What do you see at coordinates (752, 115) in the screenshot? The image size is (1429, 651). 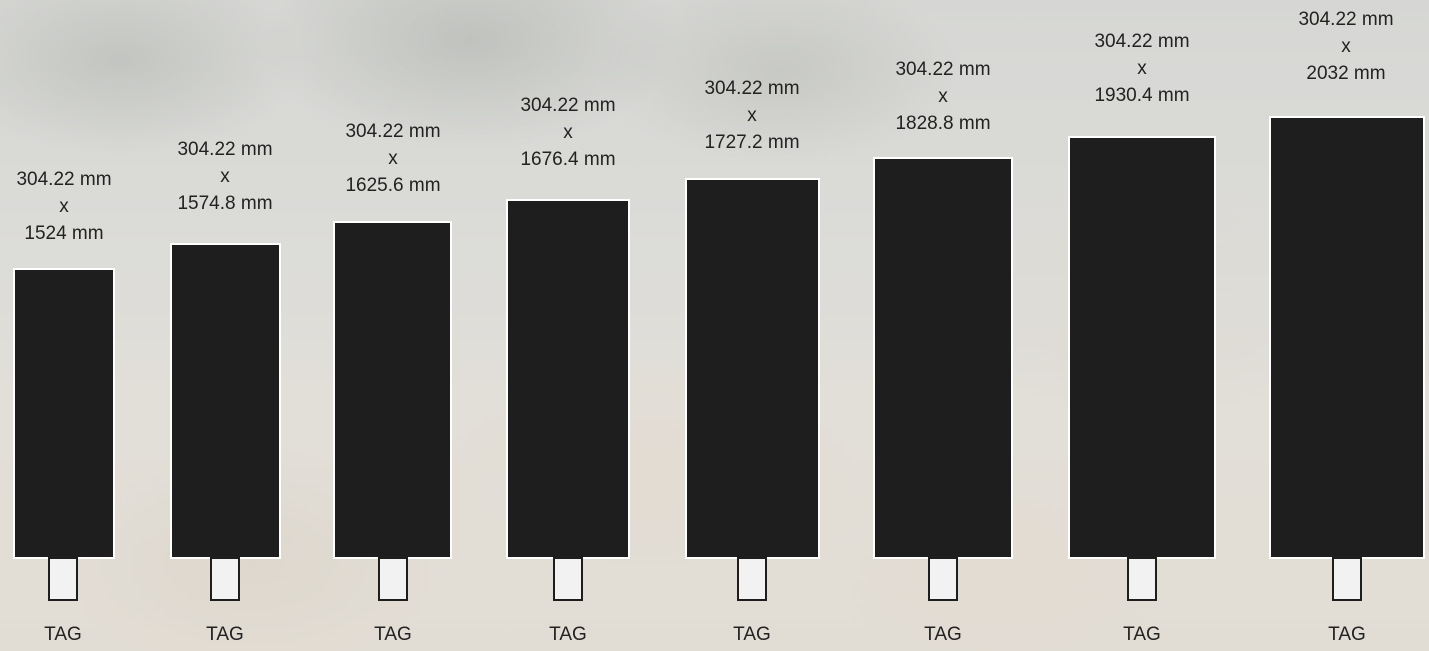 I see `size-label: 304.22 mm x 1727.2 mm` at bounding box center [752, 115].